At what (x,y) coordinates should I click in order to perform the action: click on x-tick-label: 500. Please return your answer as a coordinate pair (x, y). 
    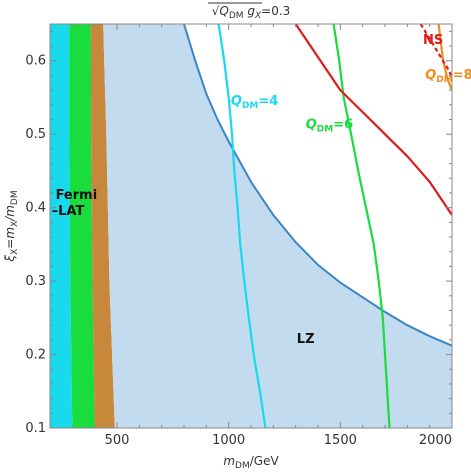
    Looking at the image, I should click on (117, 440).